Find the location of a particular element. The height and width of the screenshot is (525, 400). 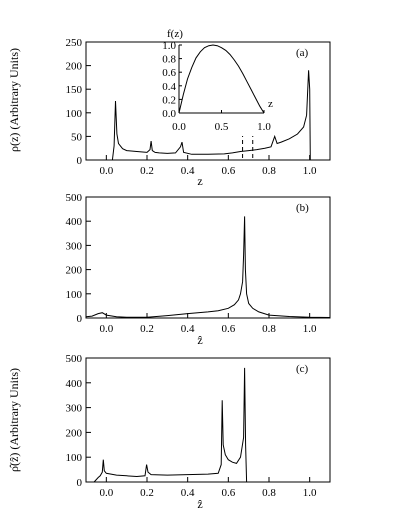

panel-a-series-line is located at coordinates (208, 115).